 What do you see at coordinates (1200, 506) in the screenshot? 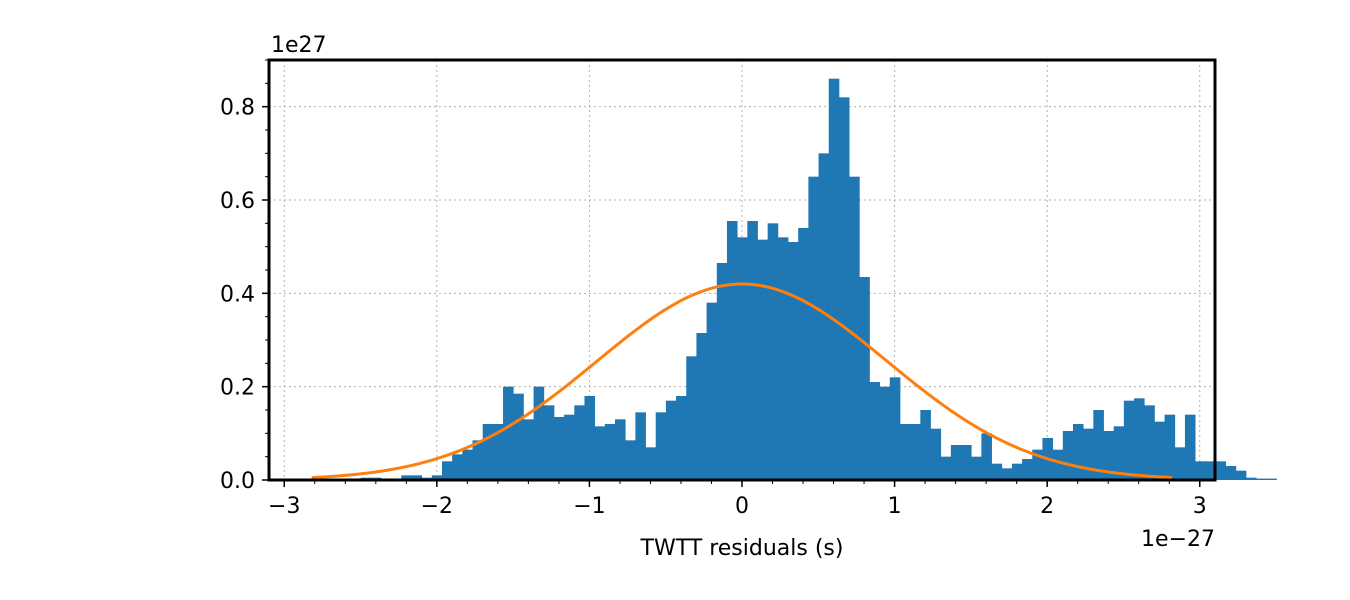
I see `x-tick-label-6: 3` at bounding box center [1200, 506].